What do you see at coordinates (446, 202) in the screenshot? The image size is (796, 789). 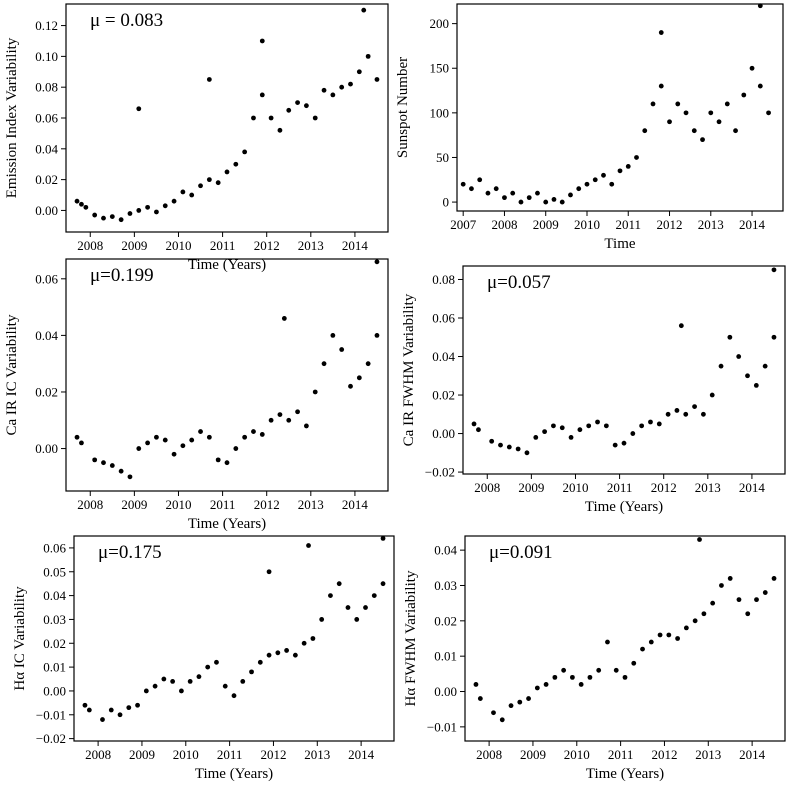 I see `y-tick-label: 0` at bounding box center [446, 202].